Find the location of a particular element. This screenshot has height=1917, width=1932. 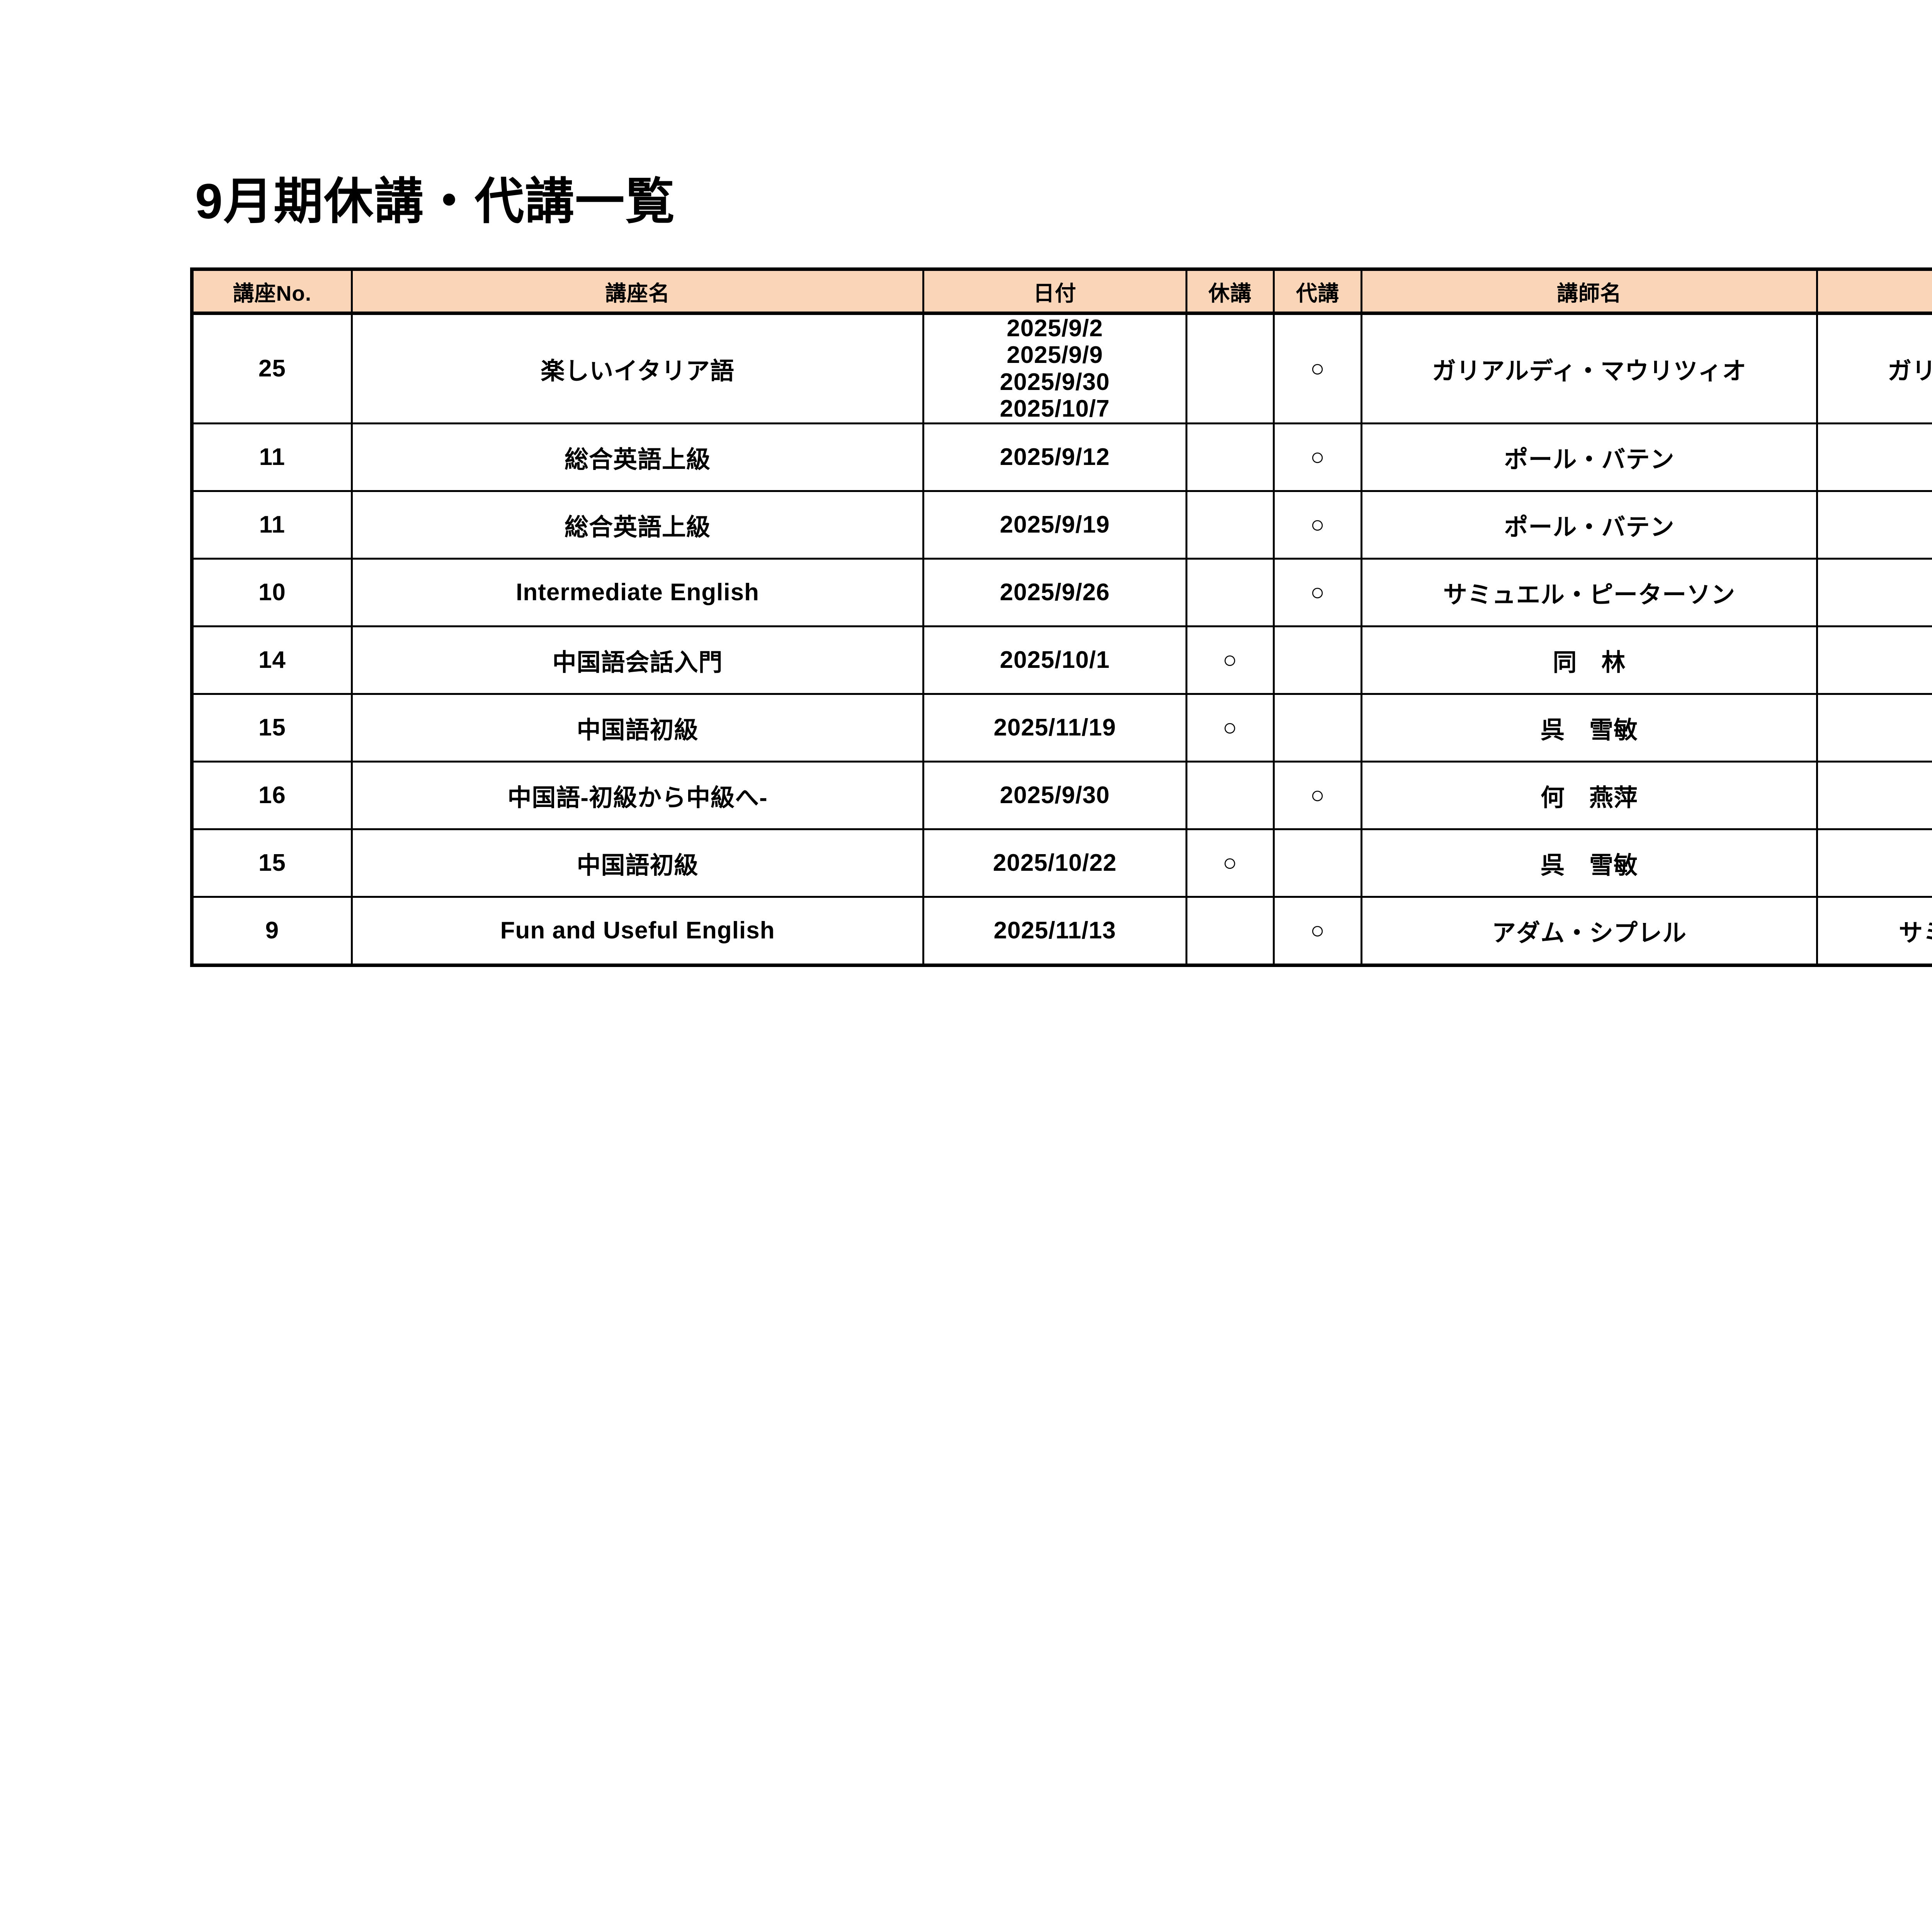

cell-date: 2025/9/26 is located at coordinates (1055, 592).